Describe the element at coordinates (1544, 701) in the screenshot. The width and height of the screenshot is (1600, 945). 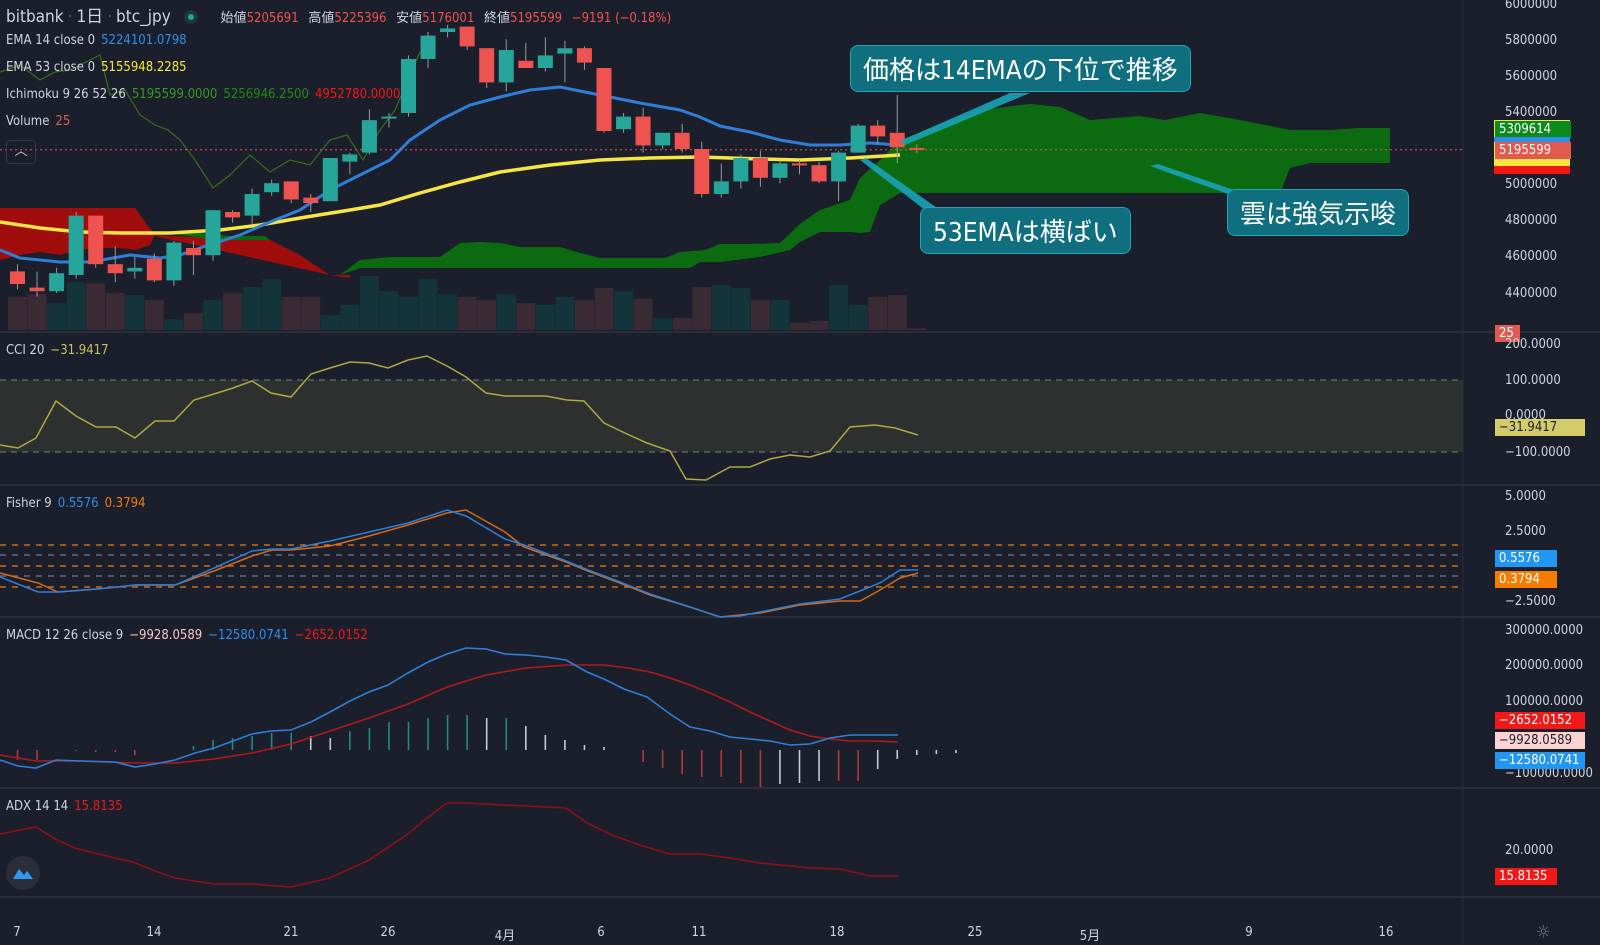
I see `y-tick: 100000.0000` at that location.